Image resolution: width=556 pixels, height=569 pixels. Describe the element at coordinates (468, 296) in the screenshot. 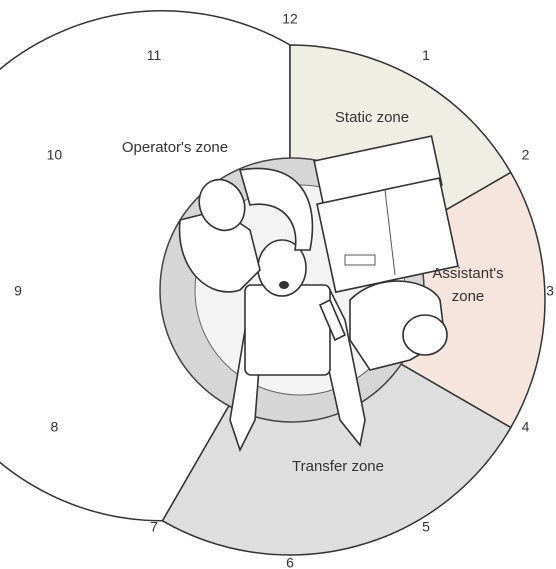

I see `zone-label: zone` at that location.